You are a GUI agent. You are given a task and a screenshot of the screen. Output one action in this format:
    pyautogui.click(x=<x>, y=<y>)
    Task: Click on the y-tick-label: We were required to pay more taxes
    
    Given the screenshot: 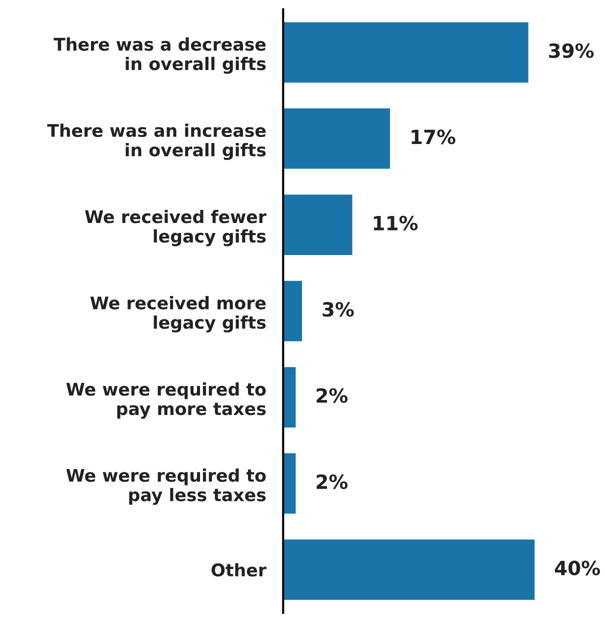 What is the action you would take?
    pyautogui.click(x=166, y=400)
    